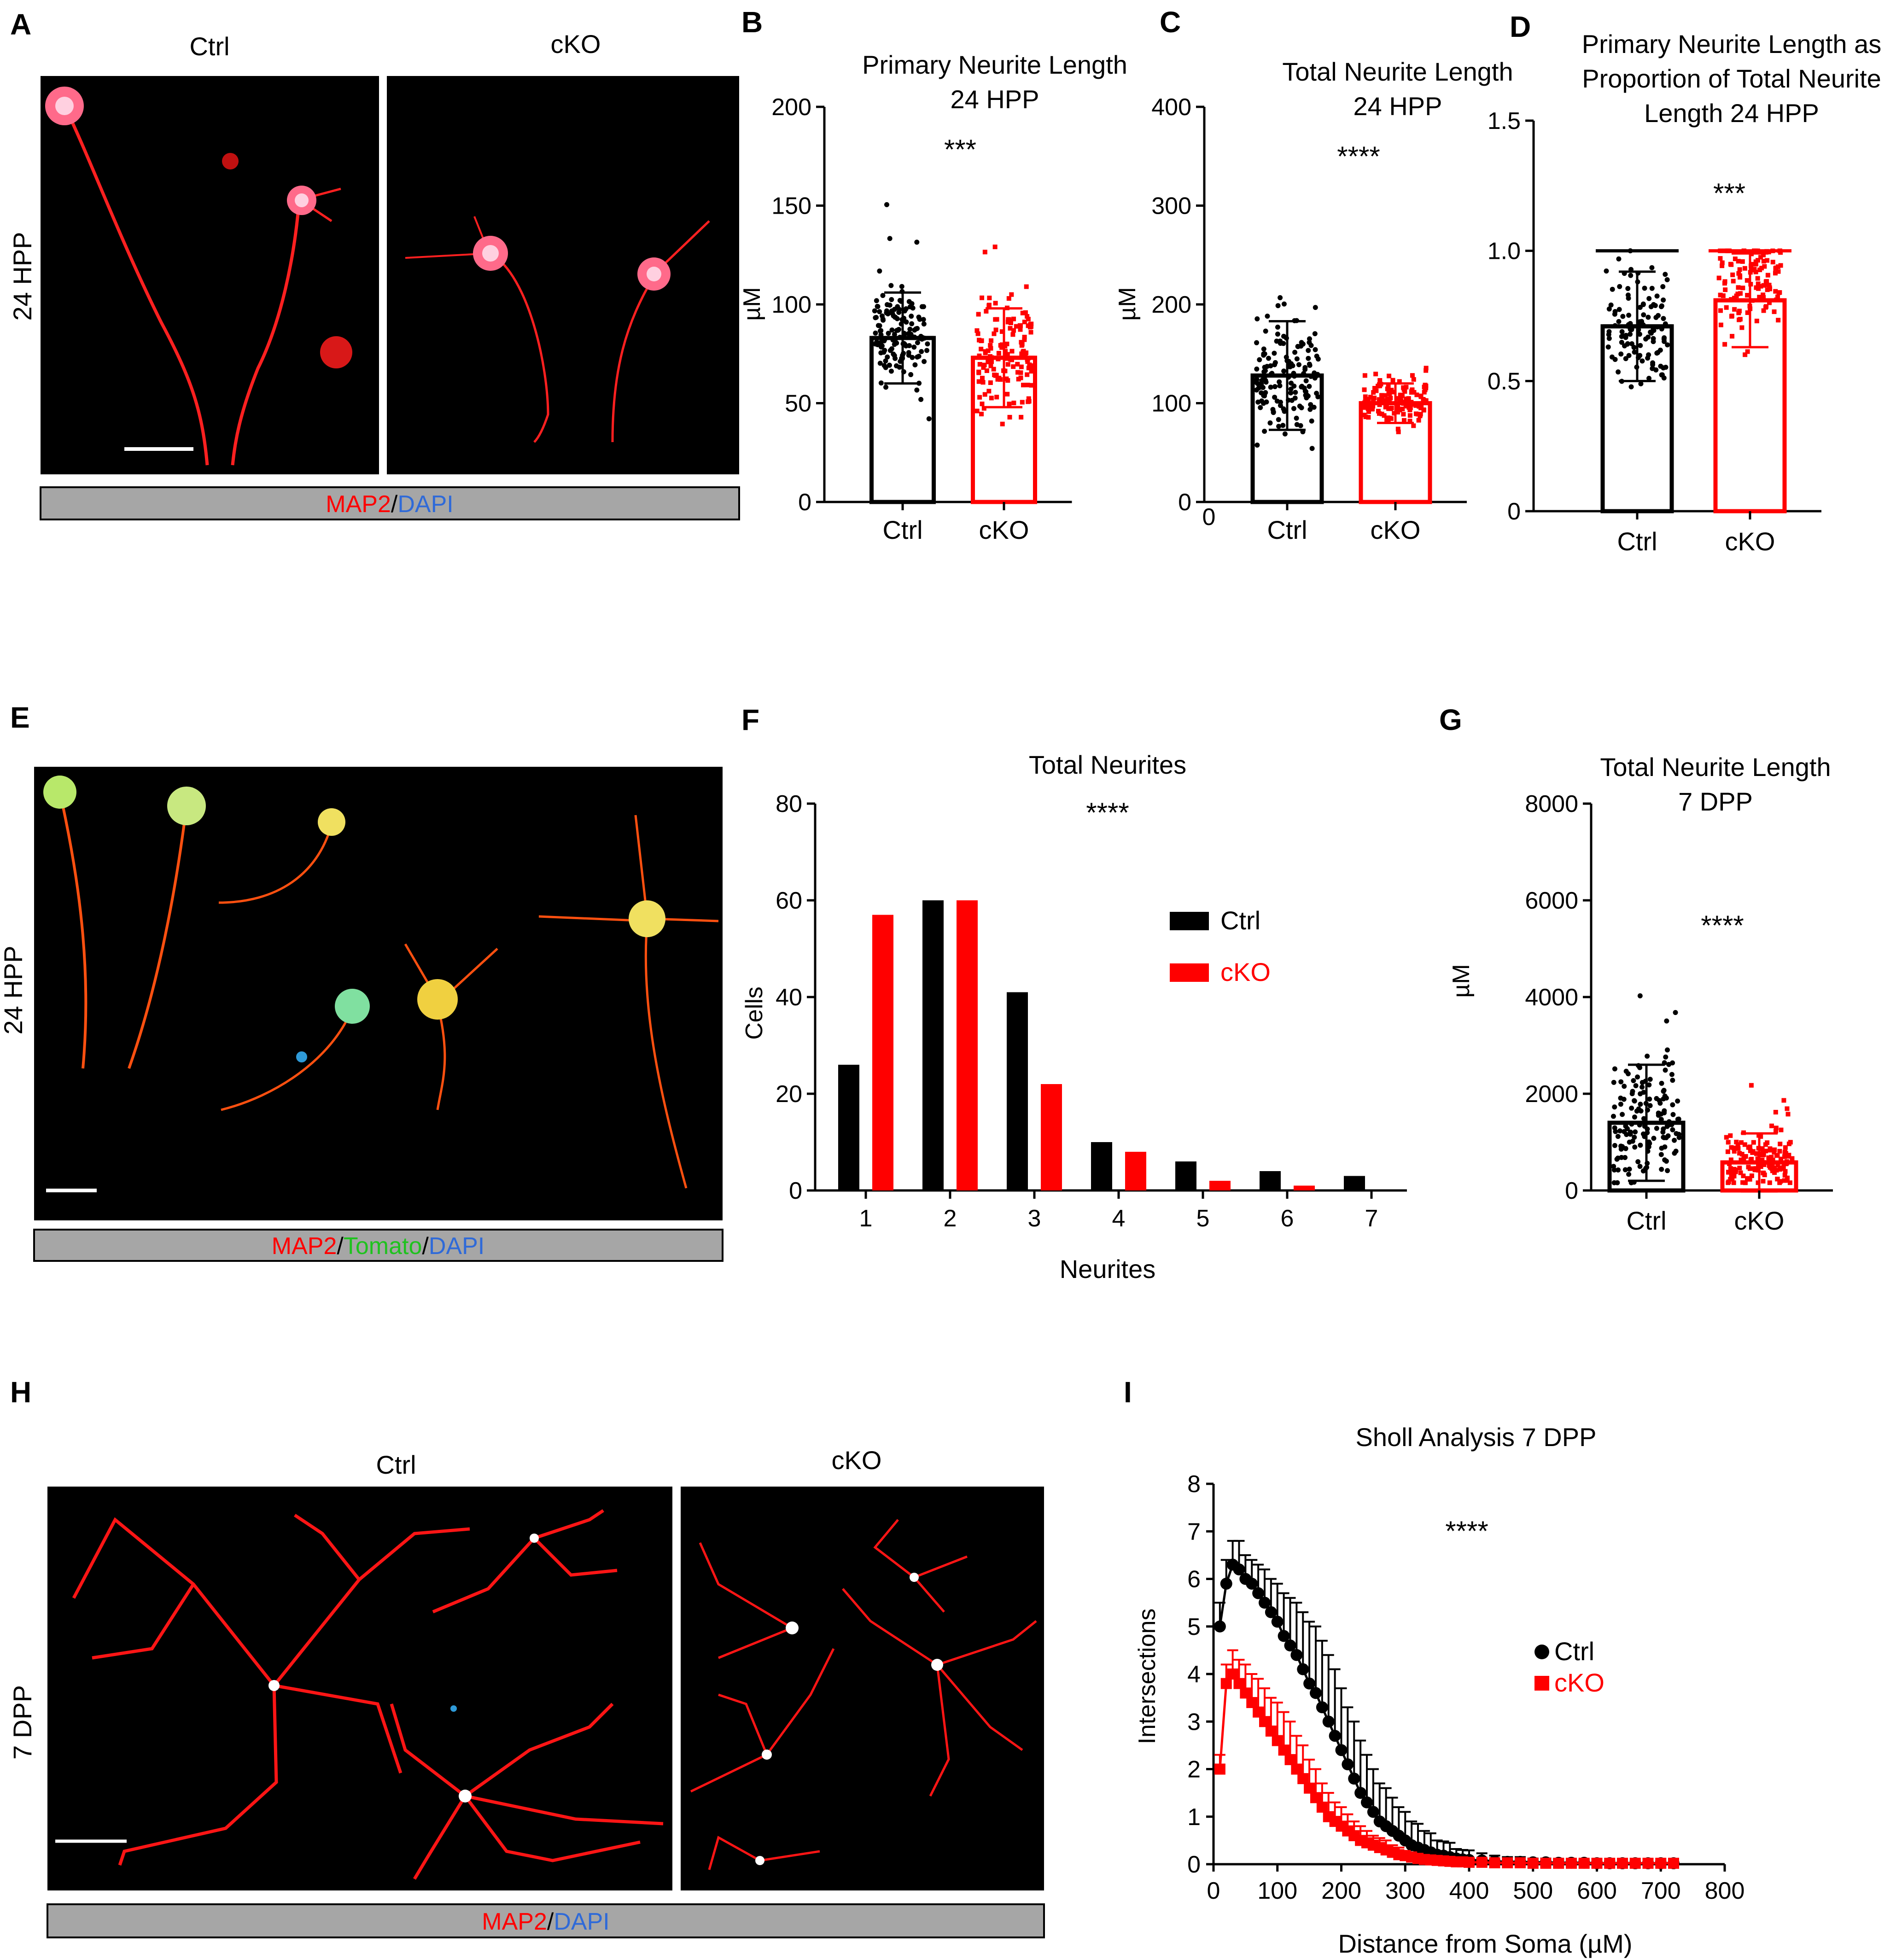  What do you see at coordinates (1119, 1218) in the screenshot?
I see `x-tick-label: 4` at bounding box center [1119, 1218].